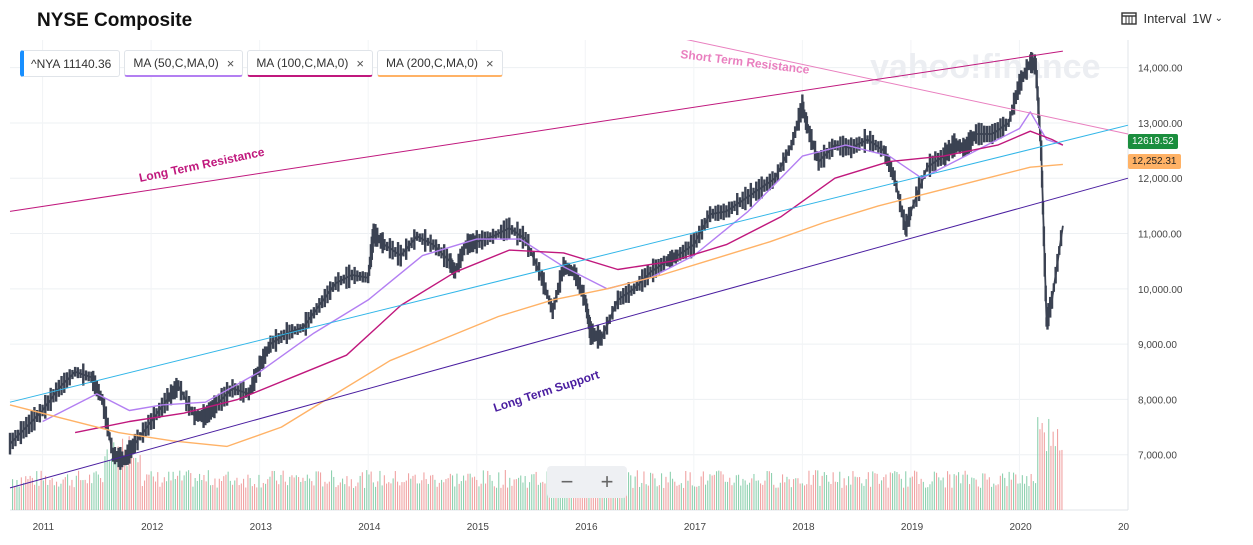 Image resolution: width=1253 pixels, height=545 pixels. Describe the element at coordinates (302, 63) in the screenshot. I see `legend-label: MA (100,C,MA,0)` at that location.